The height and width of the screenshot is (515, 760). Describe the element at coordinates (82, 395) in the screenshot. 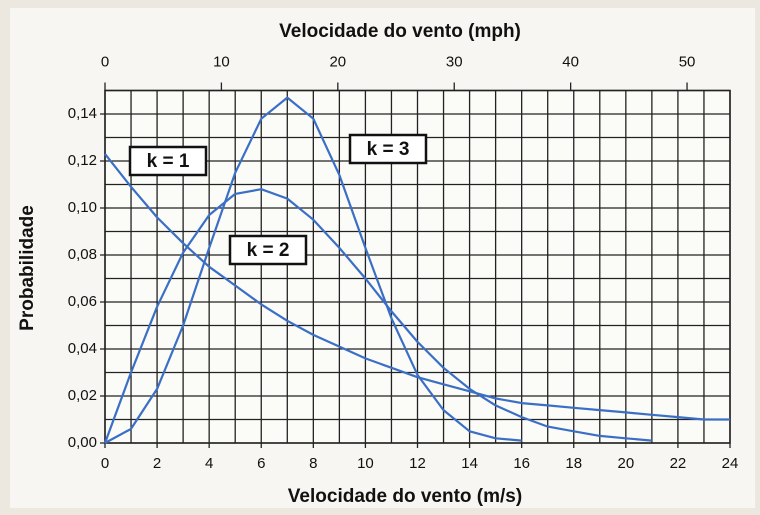

I see `y-tick-label: 0,02` at that location.